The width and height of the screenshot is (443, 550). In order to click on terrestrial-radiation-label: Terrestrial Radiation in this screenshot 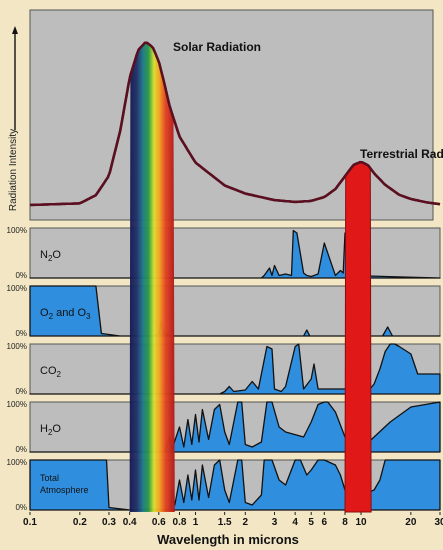, I will do `click(401, 154)`.